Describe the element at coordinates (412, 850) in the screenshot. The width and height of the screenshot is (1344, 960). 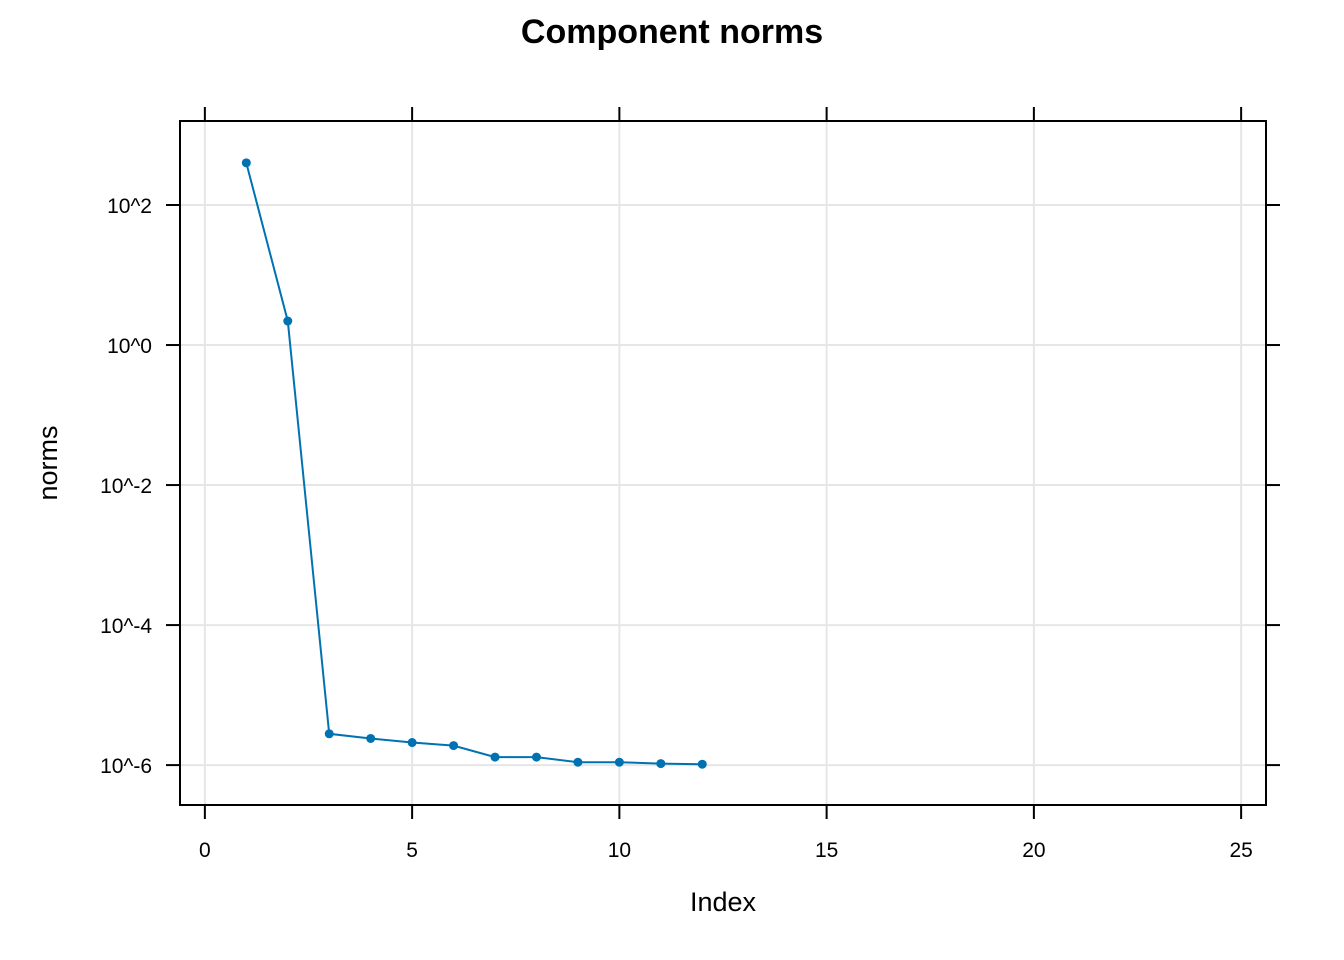
I see `x-tick-label: 5` at that location.